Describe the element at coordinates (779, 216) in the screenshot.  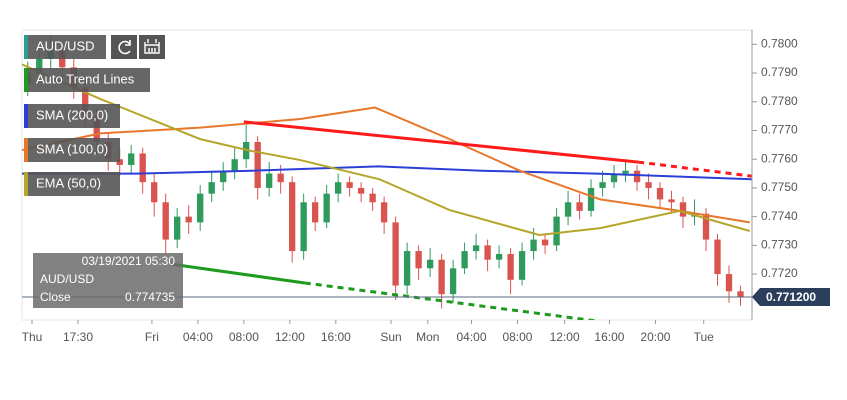
I see `y-tick-label: 0.7740` at that location.